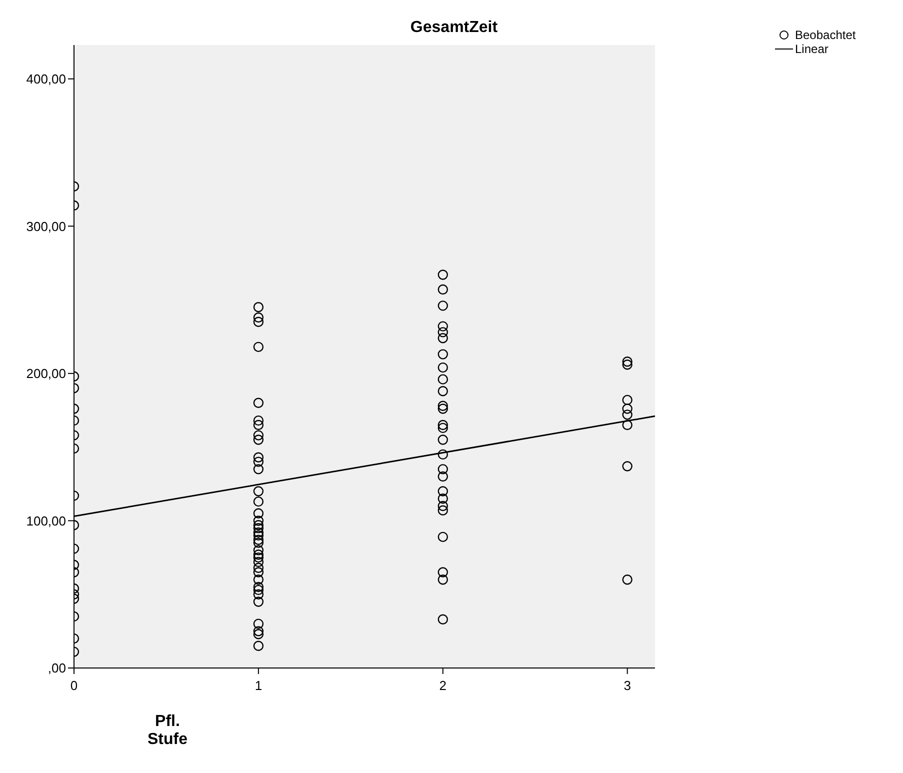  Describe the element at coordinates (258, 685) in the screenshot. I see `x-tick-label: 1` at that location.